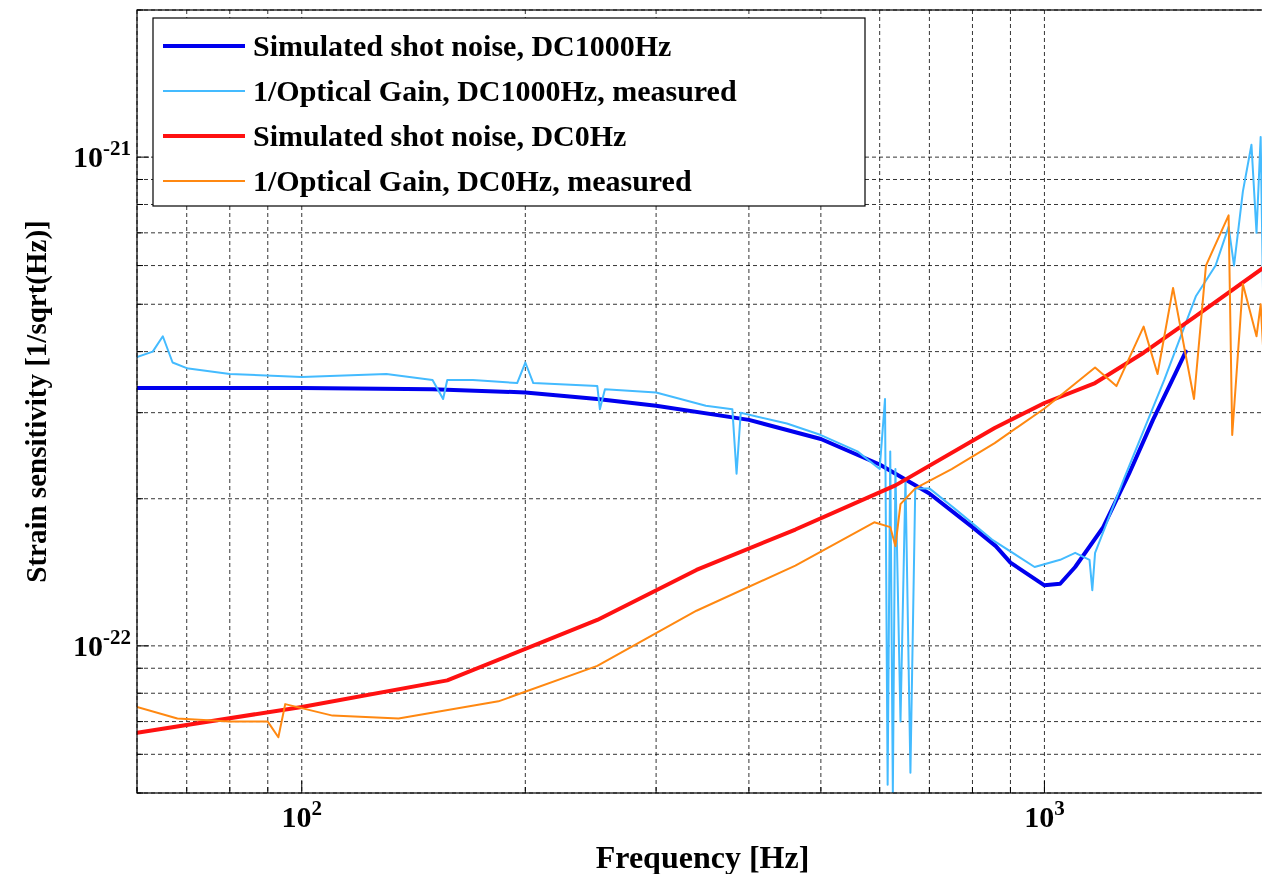 The width and height of the screenshot is (1270, 879). Describe the element at coordinates (102, 155) in the screenshot. I see `y-tick-label: 10$^{-21}$` at that location.